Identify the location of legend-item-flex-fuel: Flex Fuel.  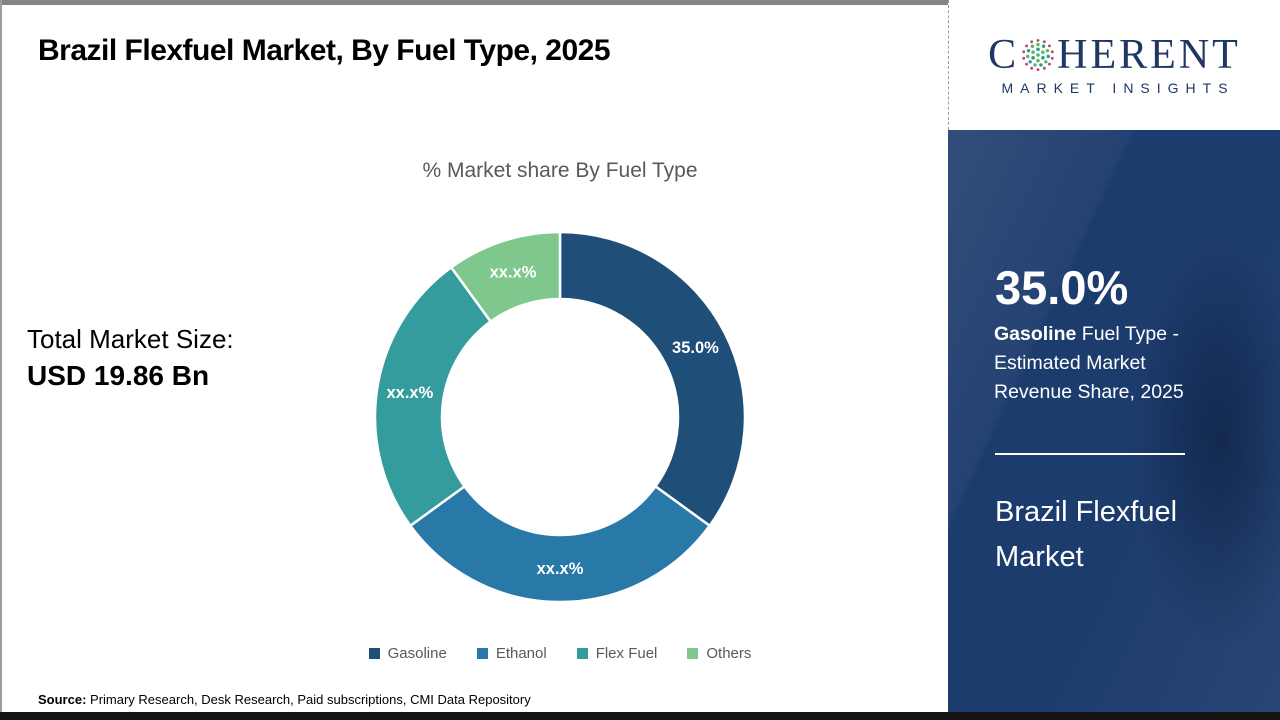
(617, 653).